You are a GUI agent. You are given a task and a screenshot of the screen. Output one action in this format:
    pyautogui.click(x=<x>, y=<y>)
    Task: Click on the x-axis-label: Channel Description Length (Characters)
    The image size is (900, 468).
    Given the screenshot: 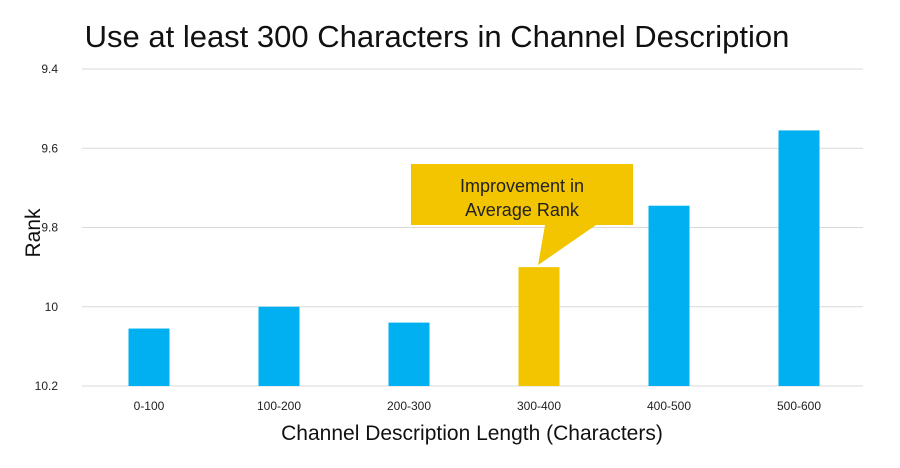 What is the action you would take?
    pyautogui.click(x=472, y=433)
    